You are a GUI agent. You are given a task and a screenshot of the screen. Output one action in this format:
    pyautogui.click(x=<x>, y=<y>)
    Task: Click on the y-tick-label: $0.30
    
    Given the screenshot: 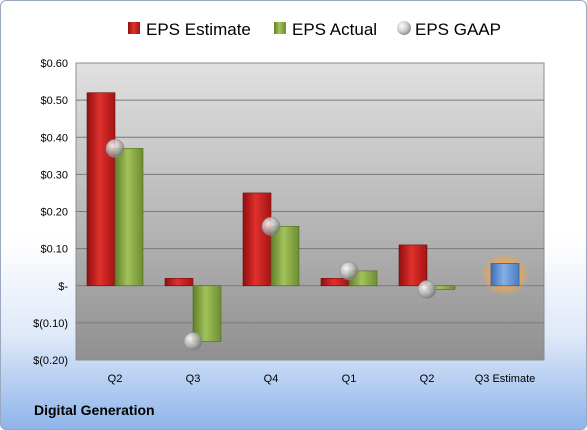 What is the action you would take?
    pyautogui.click(x=54, y=175)
    